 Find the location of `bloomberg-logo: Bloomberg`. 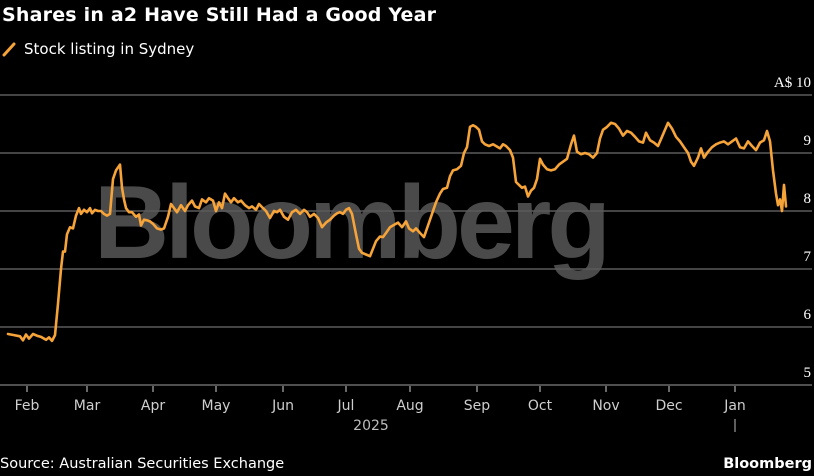

bloomberg-logo: Bloomberg is located at coordinates (767, 464).